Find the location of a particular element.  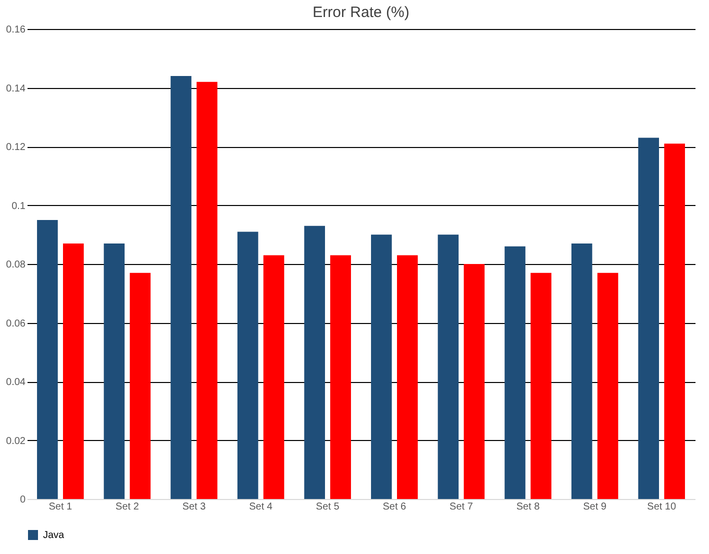

y-tick-label: 0 is located at coordinates (23, 500).